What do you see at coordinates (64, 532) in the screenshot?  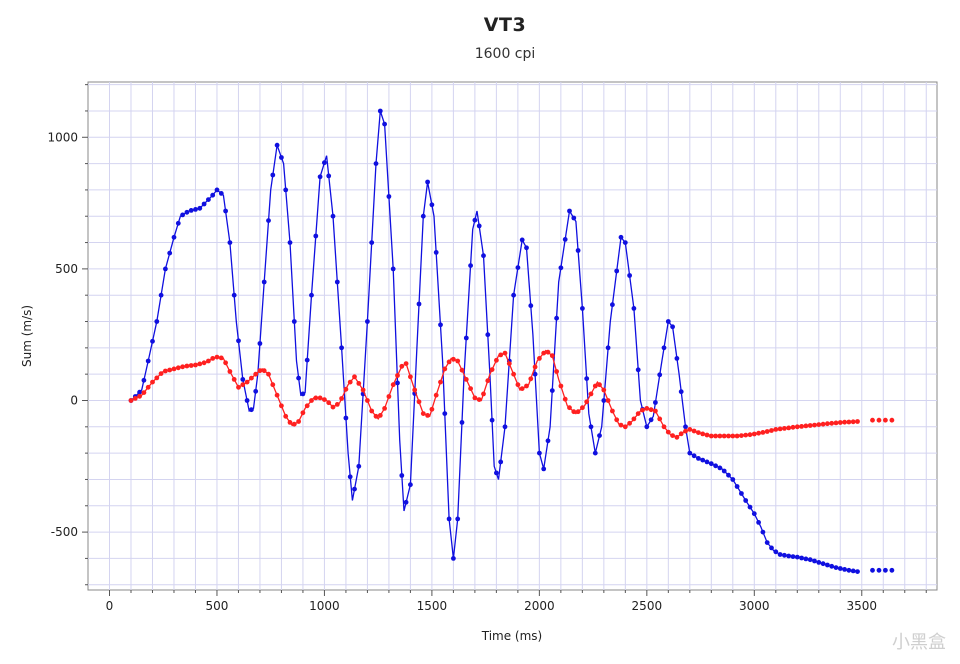 I see `y-tick-label: -500` at bounding box center [64, 532].